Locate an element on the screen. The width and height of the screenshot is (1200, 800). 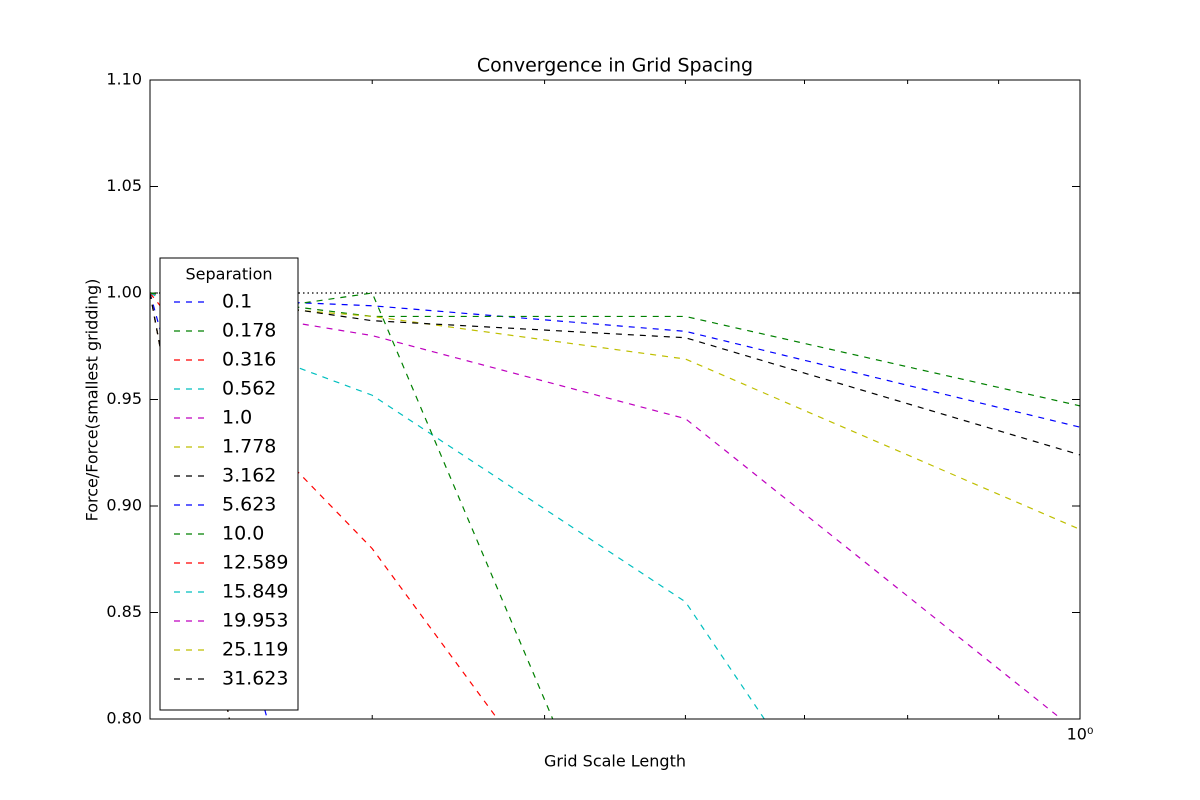
legend-label: 0.178 is located at coordinates (249, 331).